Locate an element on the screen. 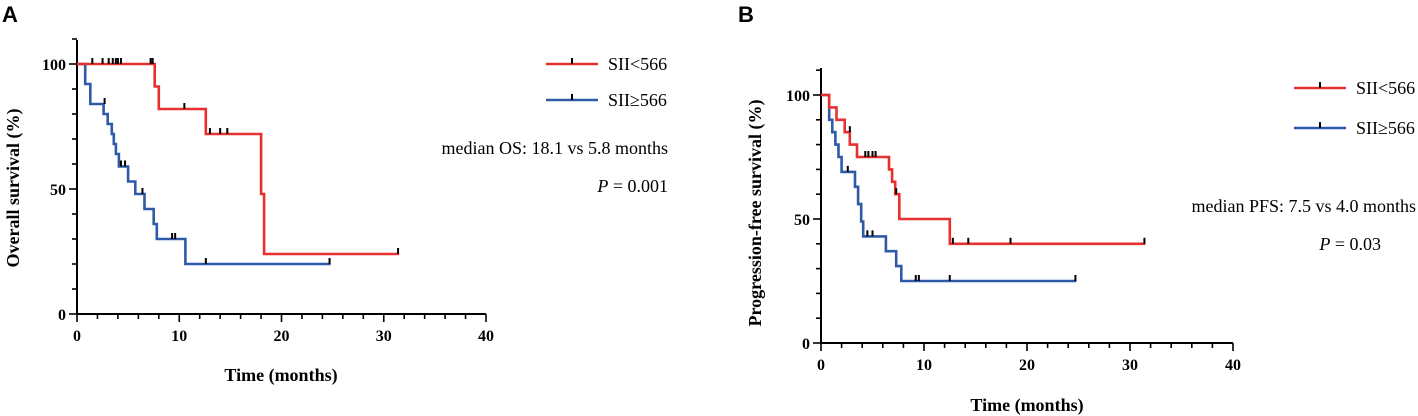 Image resolution: width=1418 pixels, height=416 pixels. panel-a-y-tick-label: 100 is located at coordinates (54, 65).